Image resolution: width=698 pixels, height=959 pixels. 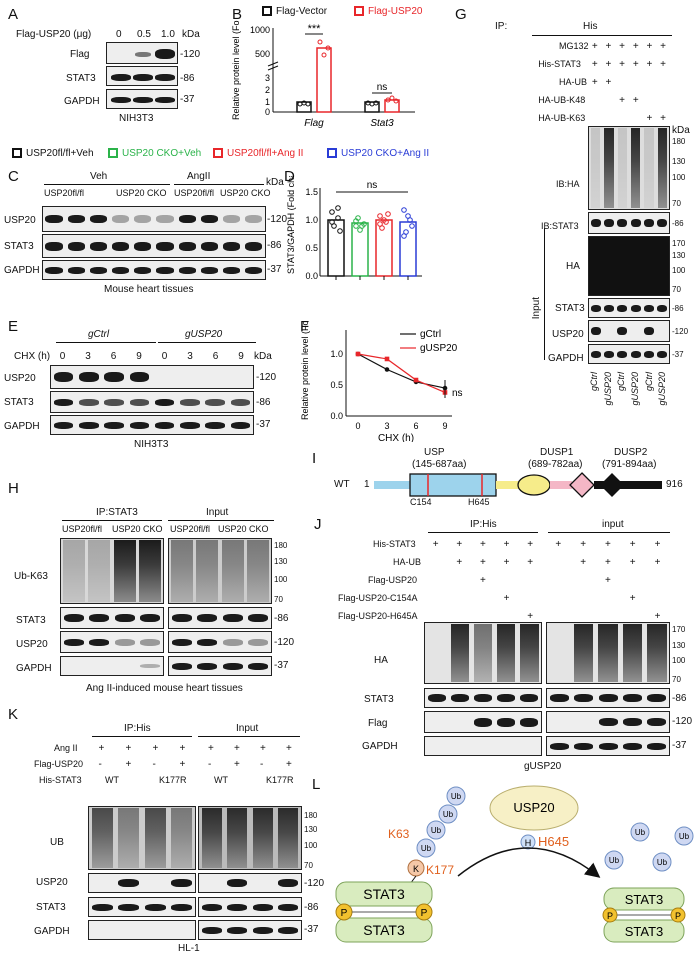 What do you see at coordinates (399, 834) in the screenshot?
I see `svg-text: K63` at bounding box center [399, 834].